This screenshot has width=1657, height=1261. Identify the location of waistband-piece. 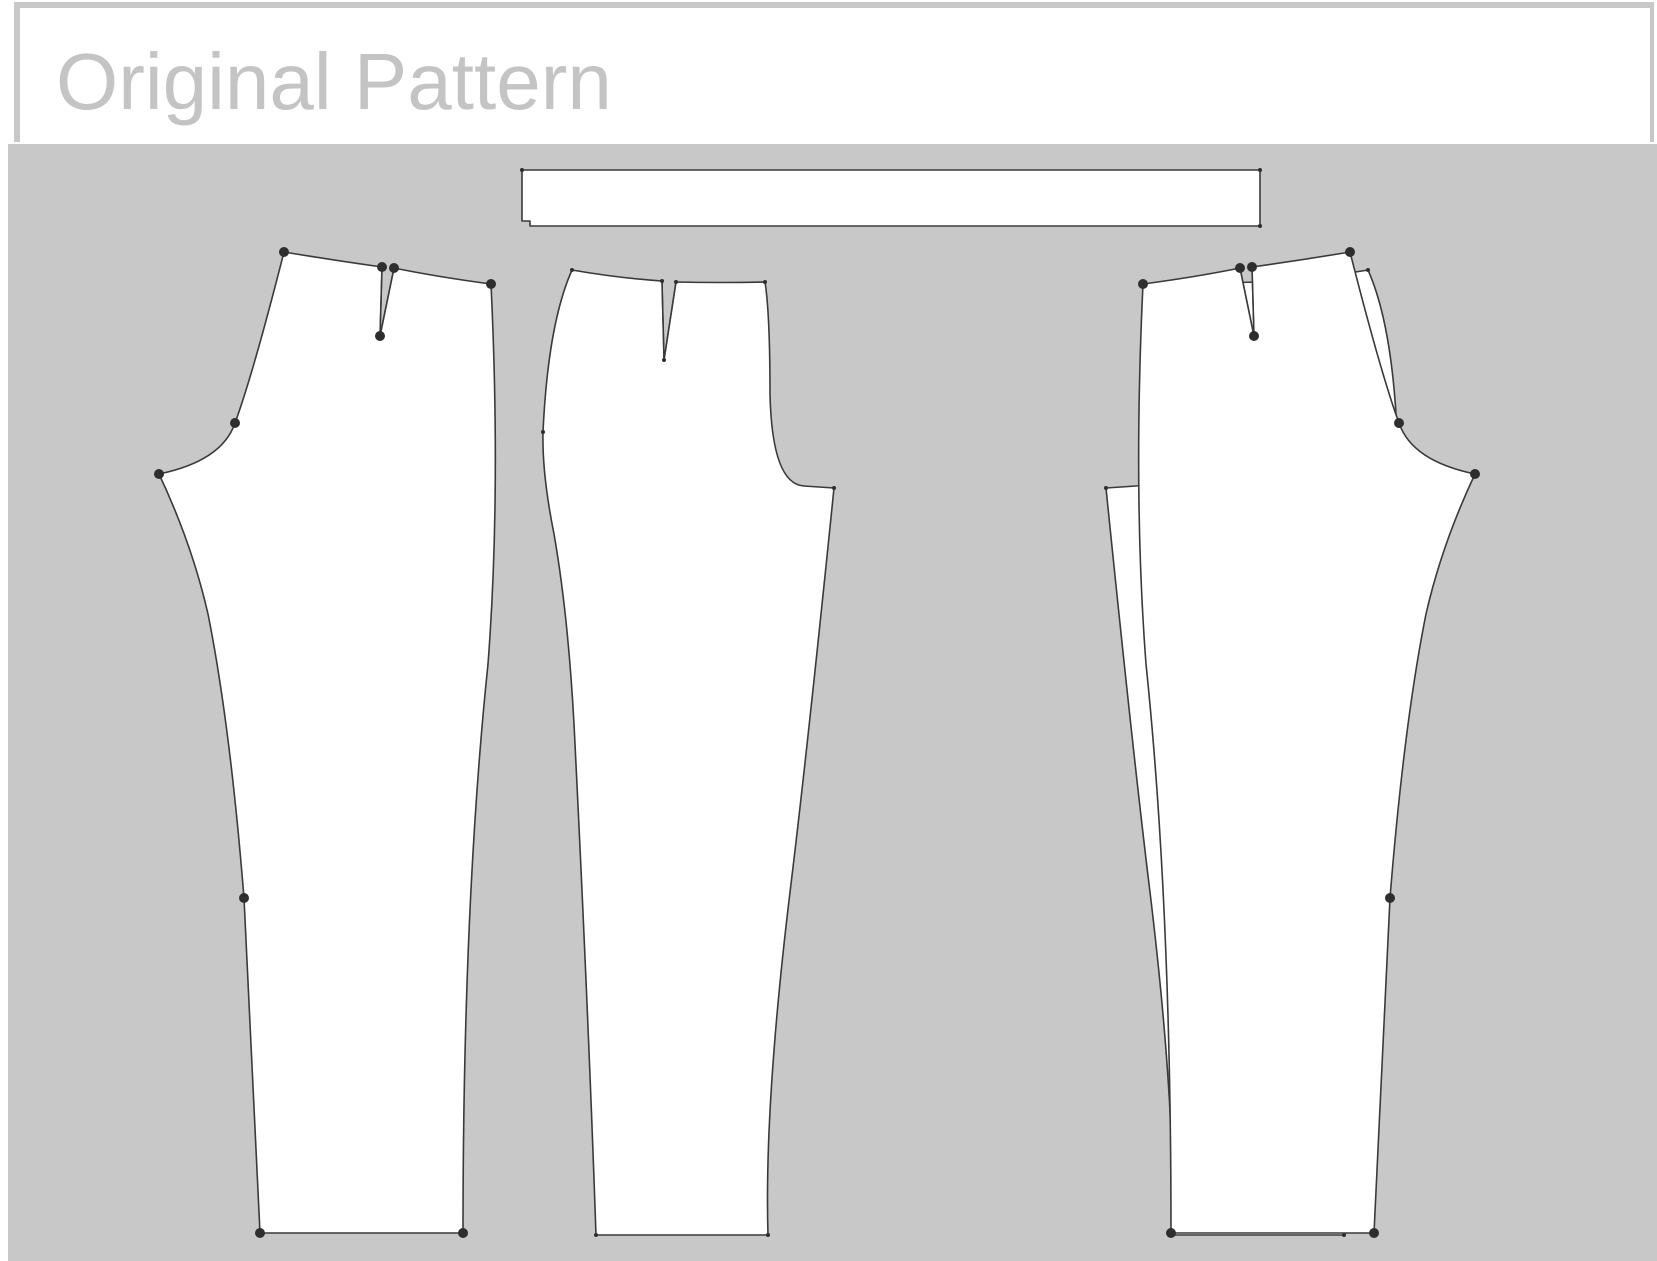
(891, 198).